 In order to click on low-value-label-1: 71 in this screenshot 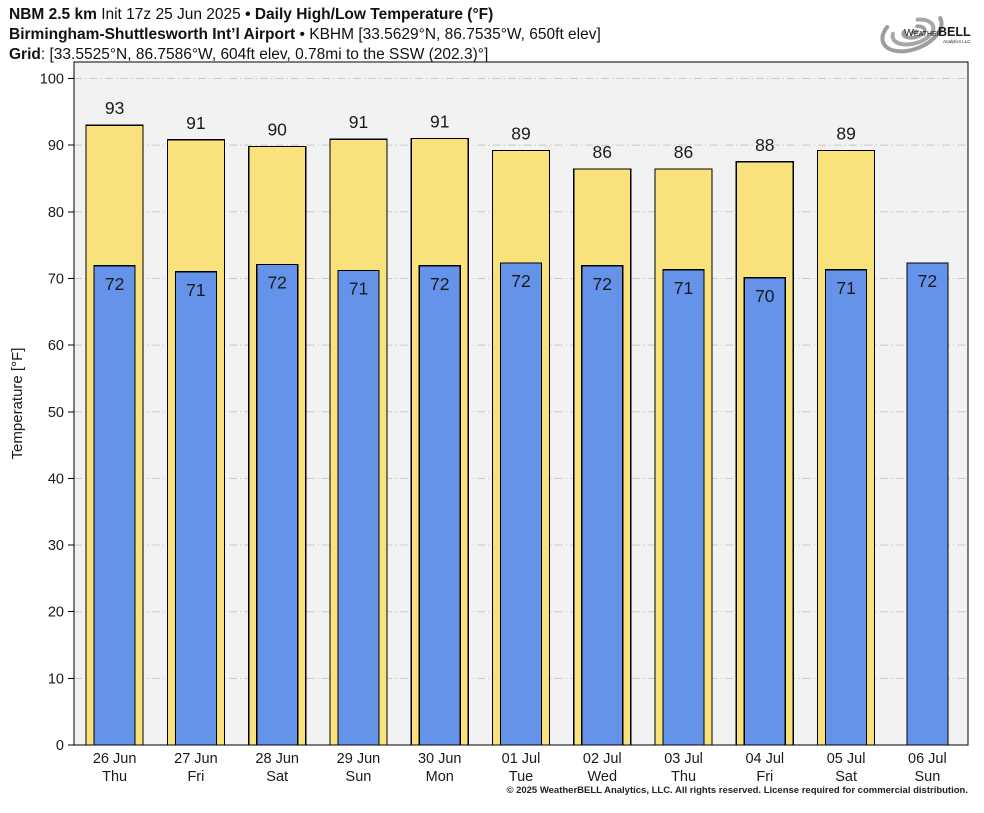, I will do `click(195, 290)`.